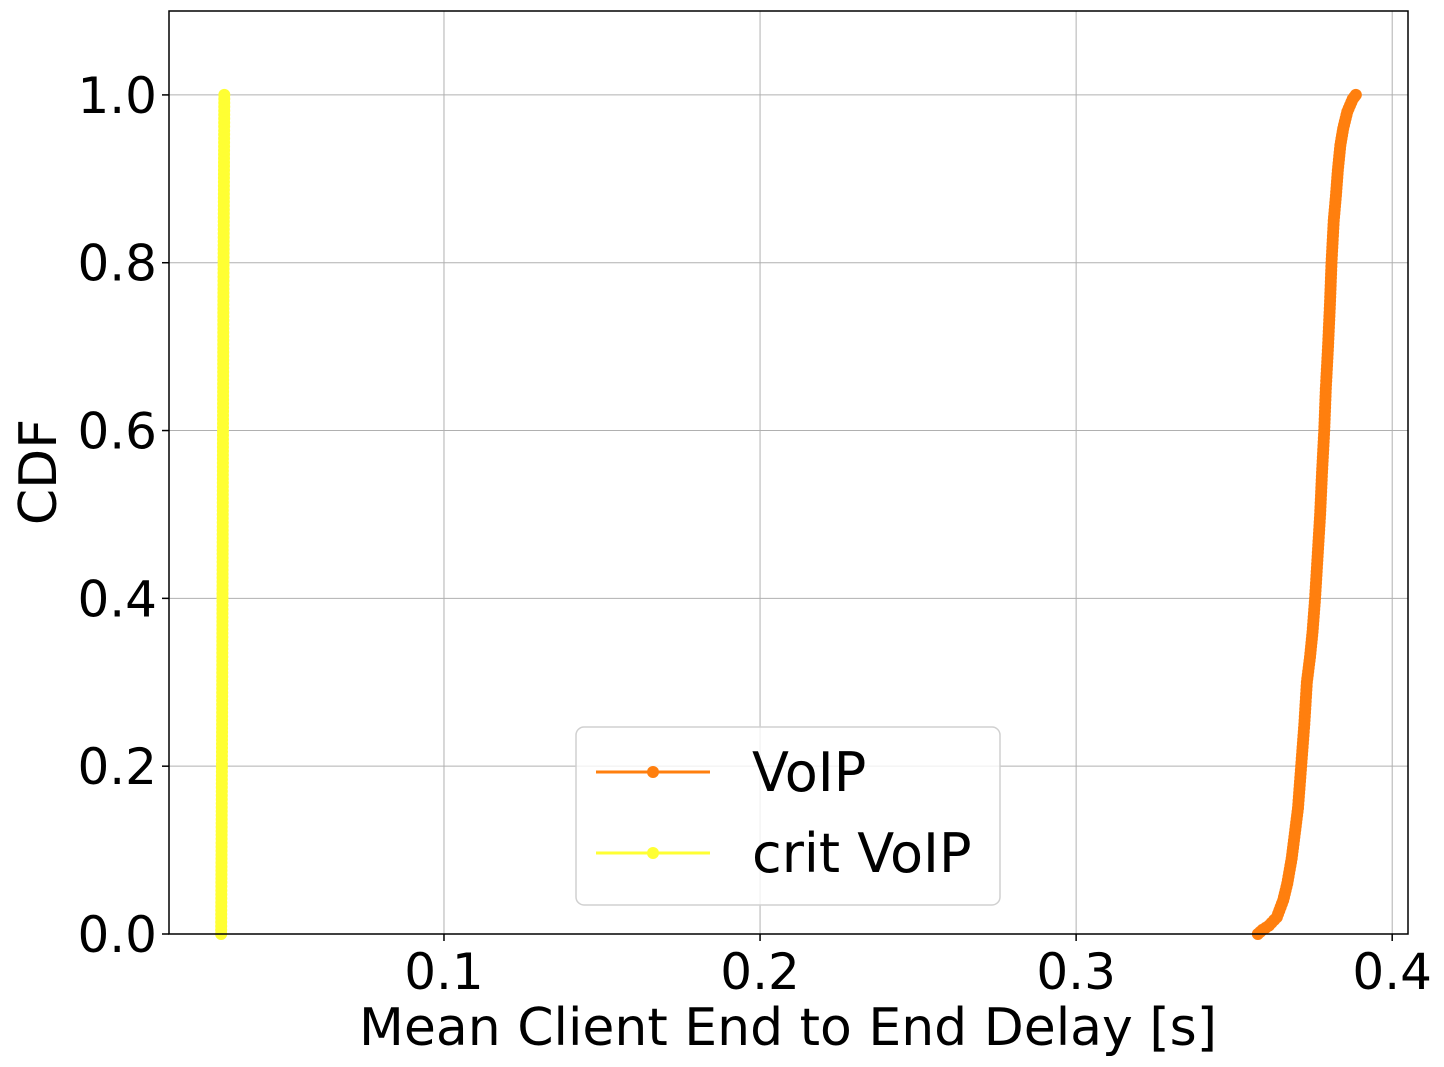 This screenshot has width=1444, height=1067. I want to click on legend-marker-crit-voip, so click(653, 853).